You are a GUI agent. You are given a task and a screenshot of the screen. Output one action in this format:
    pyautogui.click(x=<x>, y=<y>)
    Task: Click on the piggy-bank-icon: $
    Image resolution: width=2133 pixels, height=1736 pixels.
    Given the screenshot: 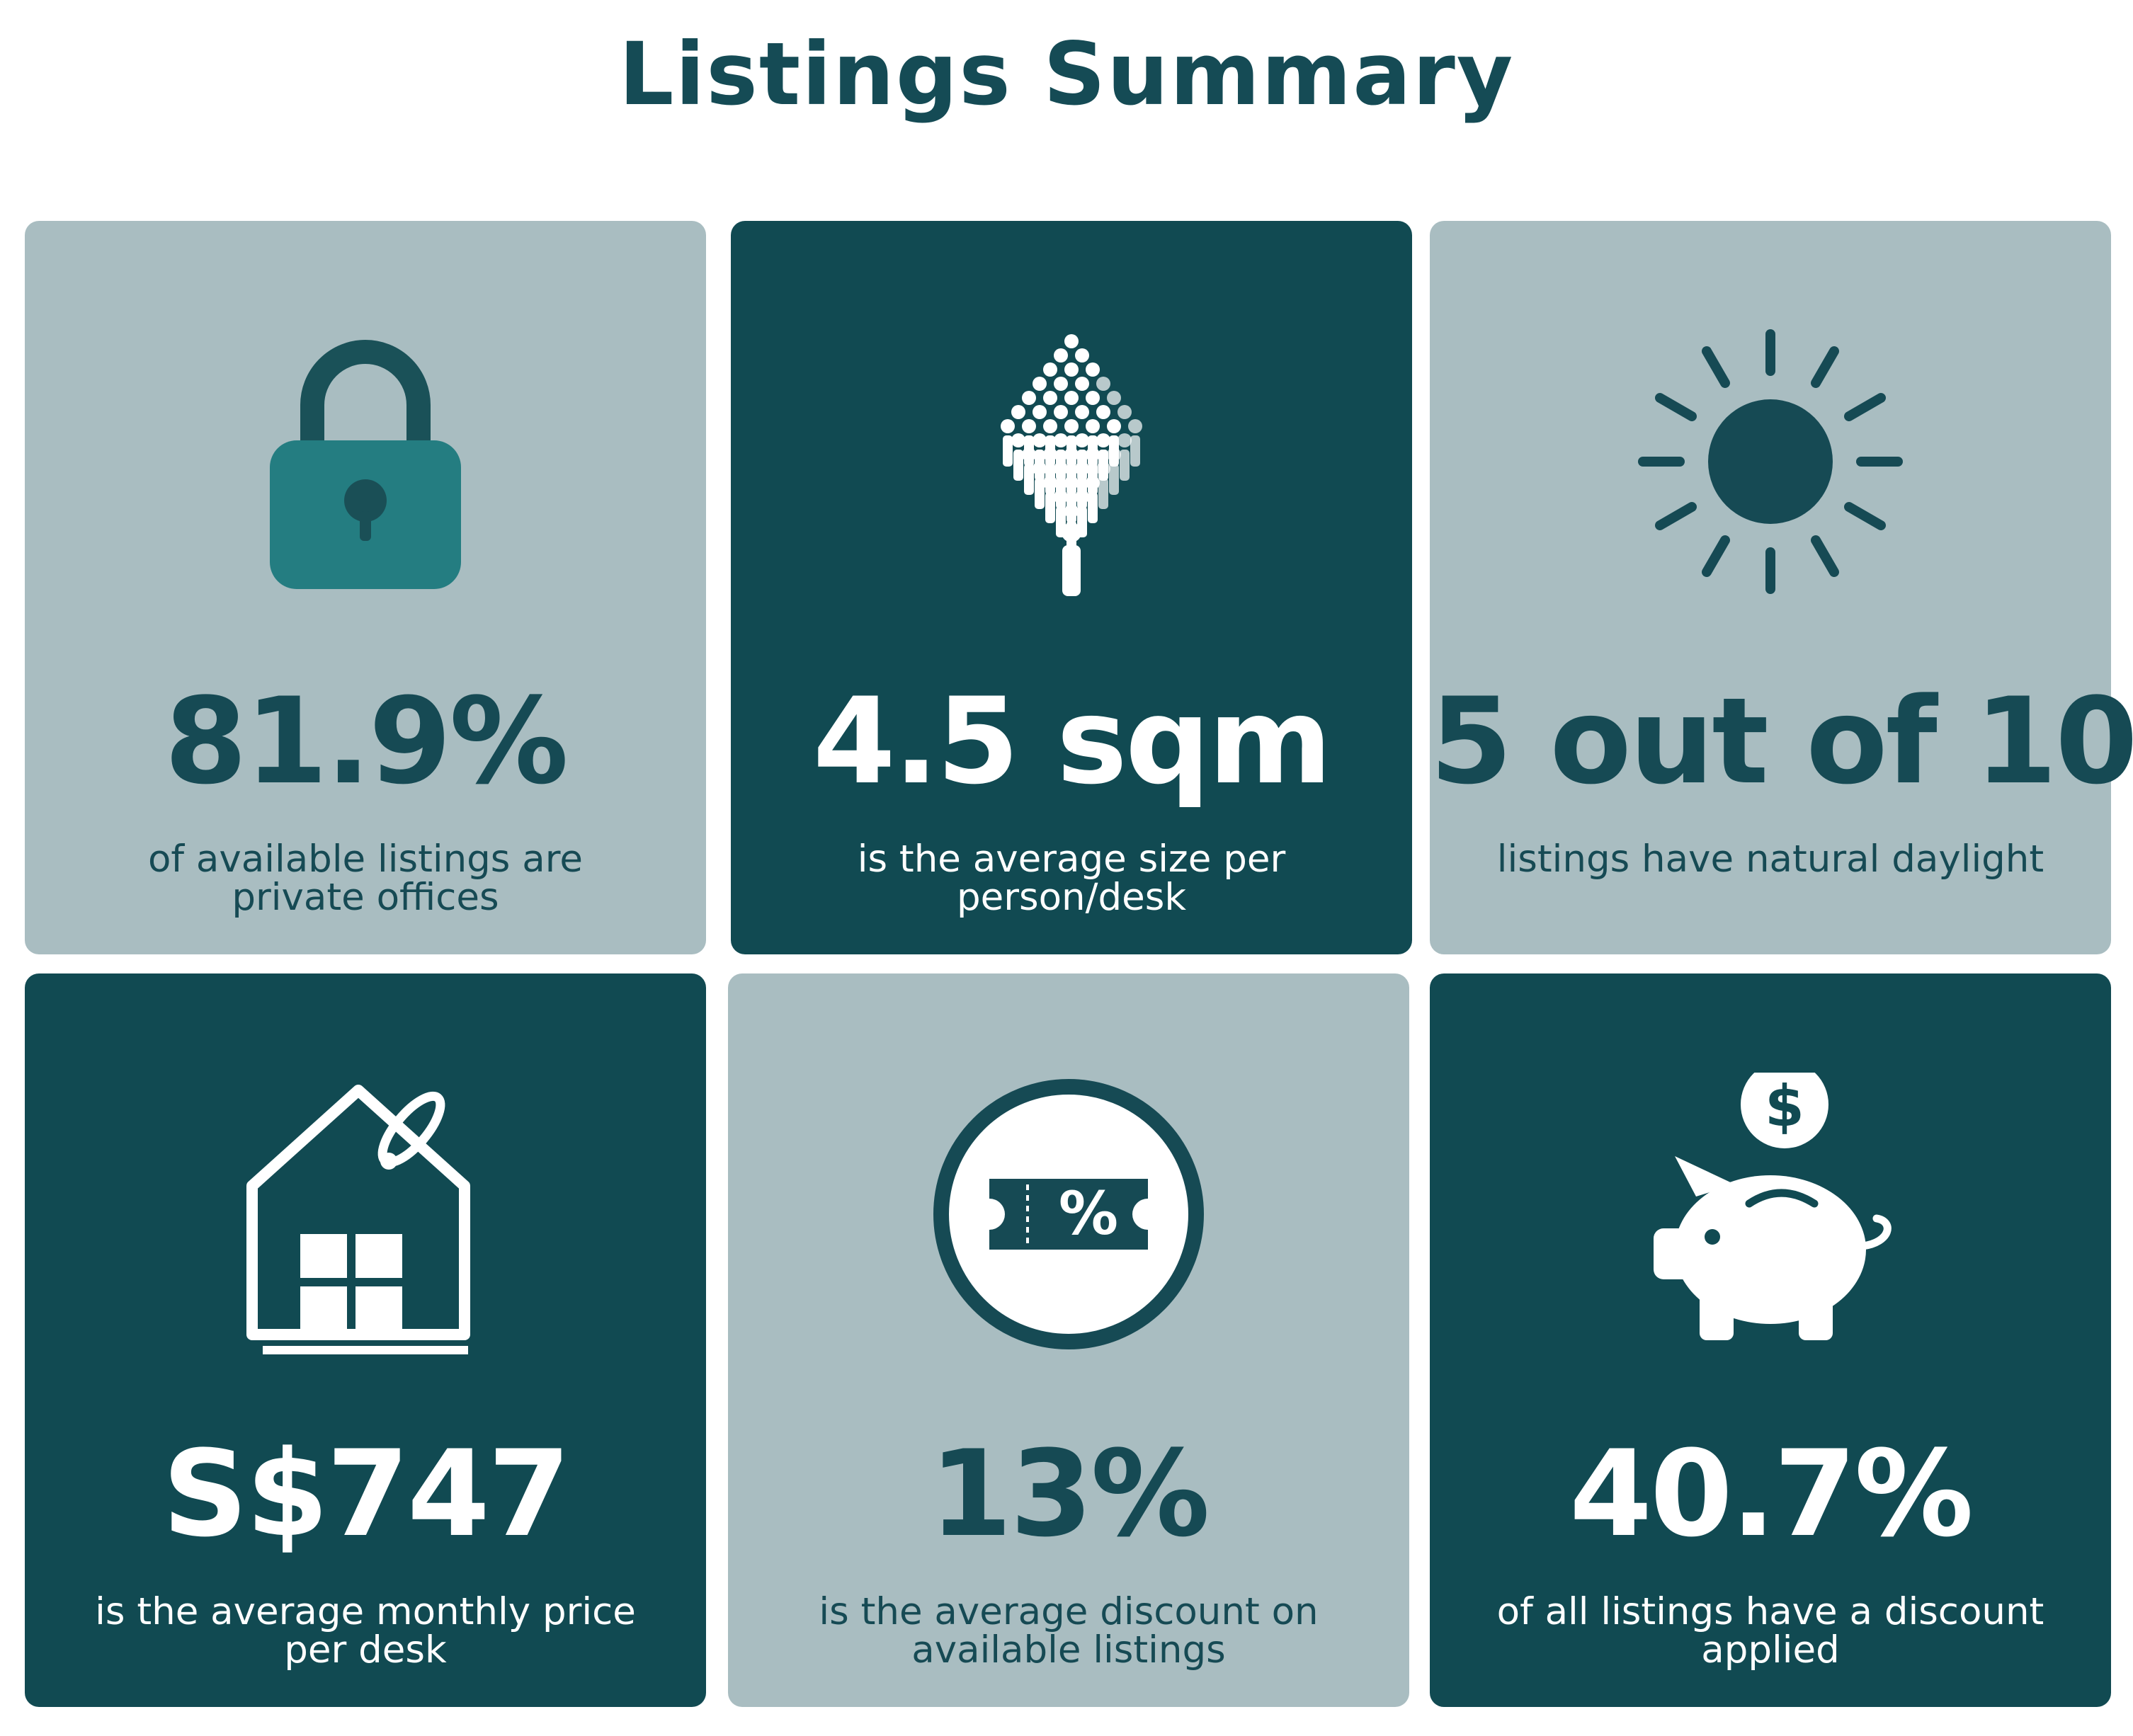 What is the action you would take?
    pyautogui.click(x=1771, y=1214)
    